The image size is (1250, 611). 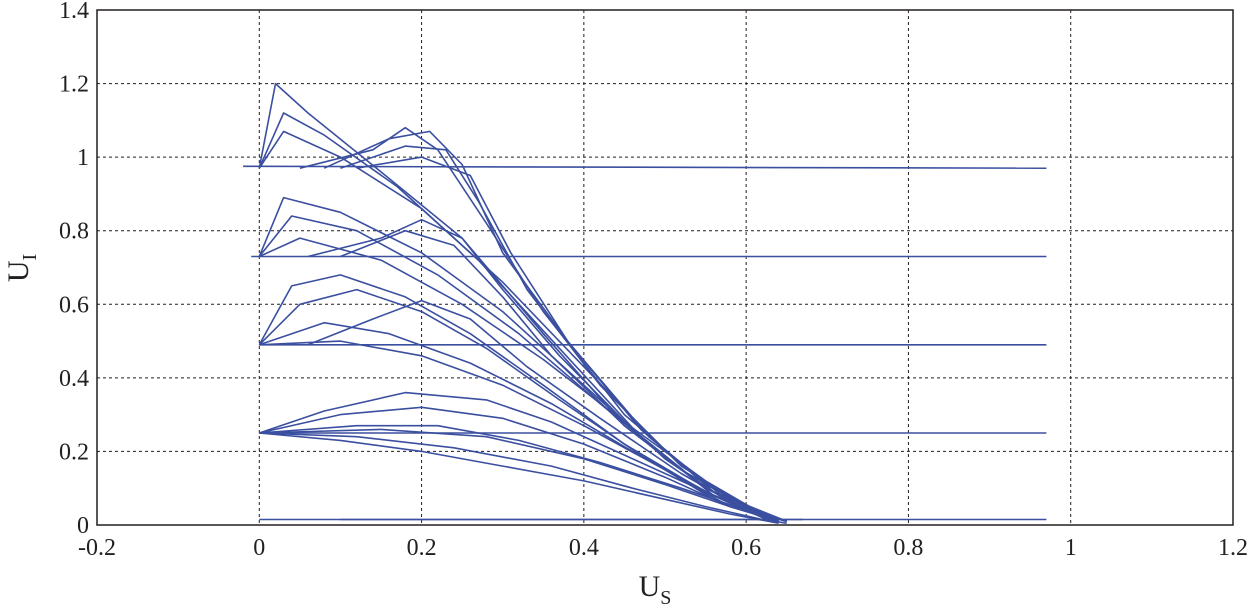 I want to click on x-tick-label: 0, so click(x=259, y=548).